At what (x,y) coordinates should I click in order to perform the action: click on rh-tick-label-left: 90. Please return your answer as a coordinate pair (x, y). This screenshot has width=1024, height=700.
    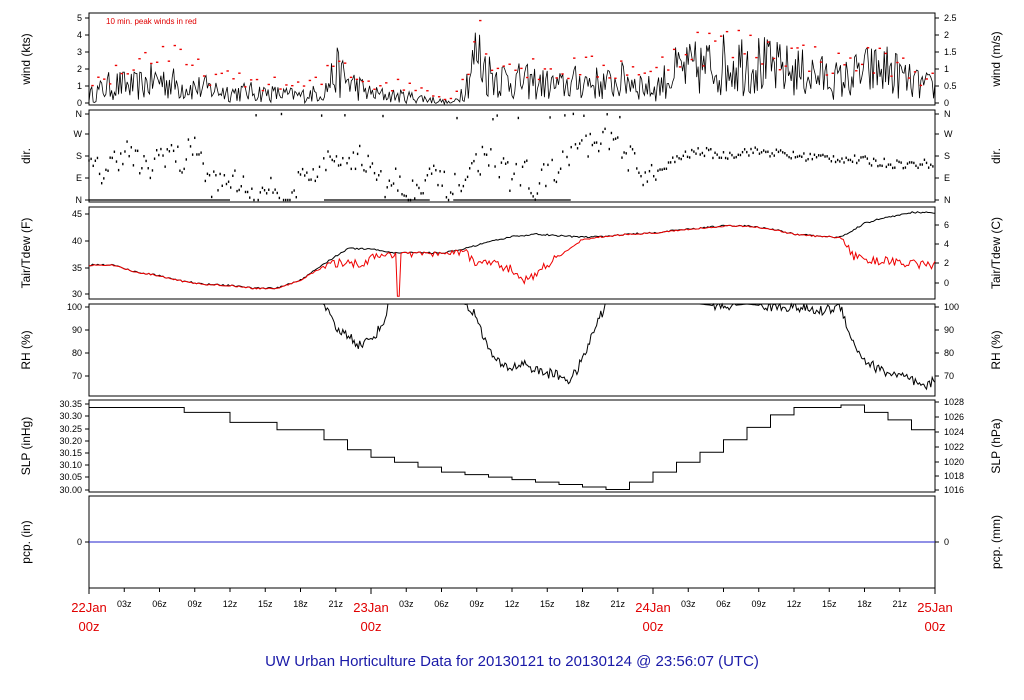
    Looking at the image, I should click on (77, 330).